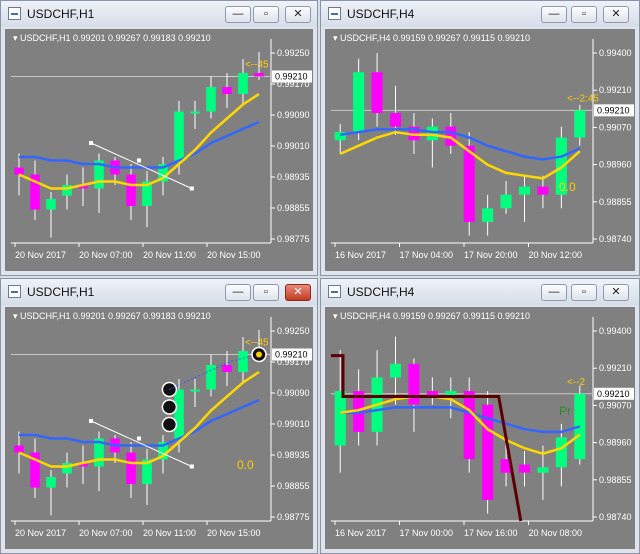  What do you see at coordinates (576, 382) in the screenshot?
I see `countdown-label: <--2` at bounding box center [576, 382].